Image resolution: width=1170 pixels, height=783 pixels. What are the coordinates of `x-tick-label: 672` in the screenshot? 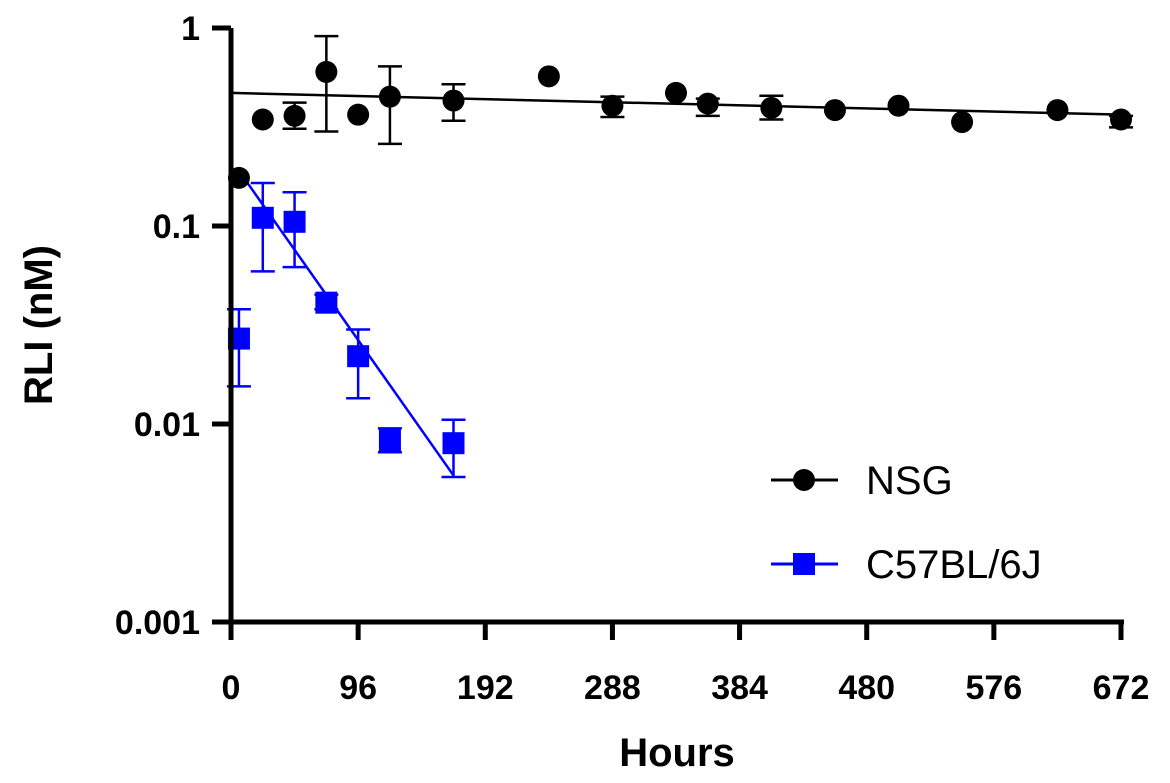 It's located at (1121, 688).